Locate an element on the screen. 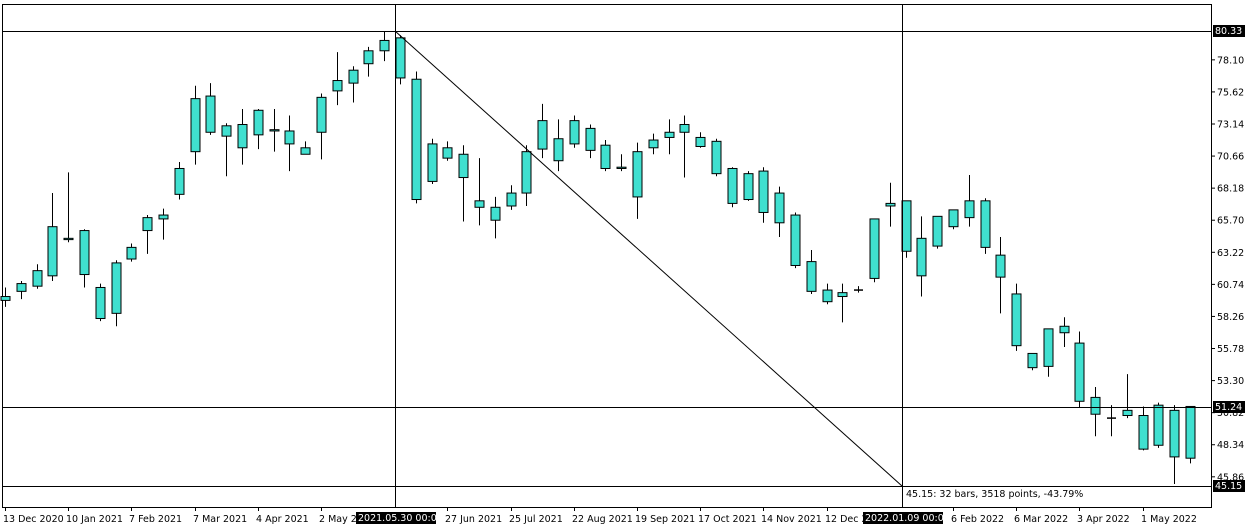 This screenshot has width=1249, height=528. x-tick-label: 10 Jan 2021 is located at coordinates (94, 519).